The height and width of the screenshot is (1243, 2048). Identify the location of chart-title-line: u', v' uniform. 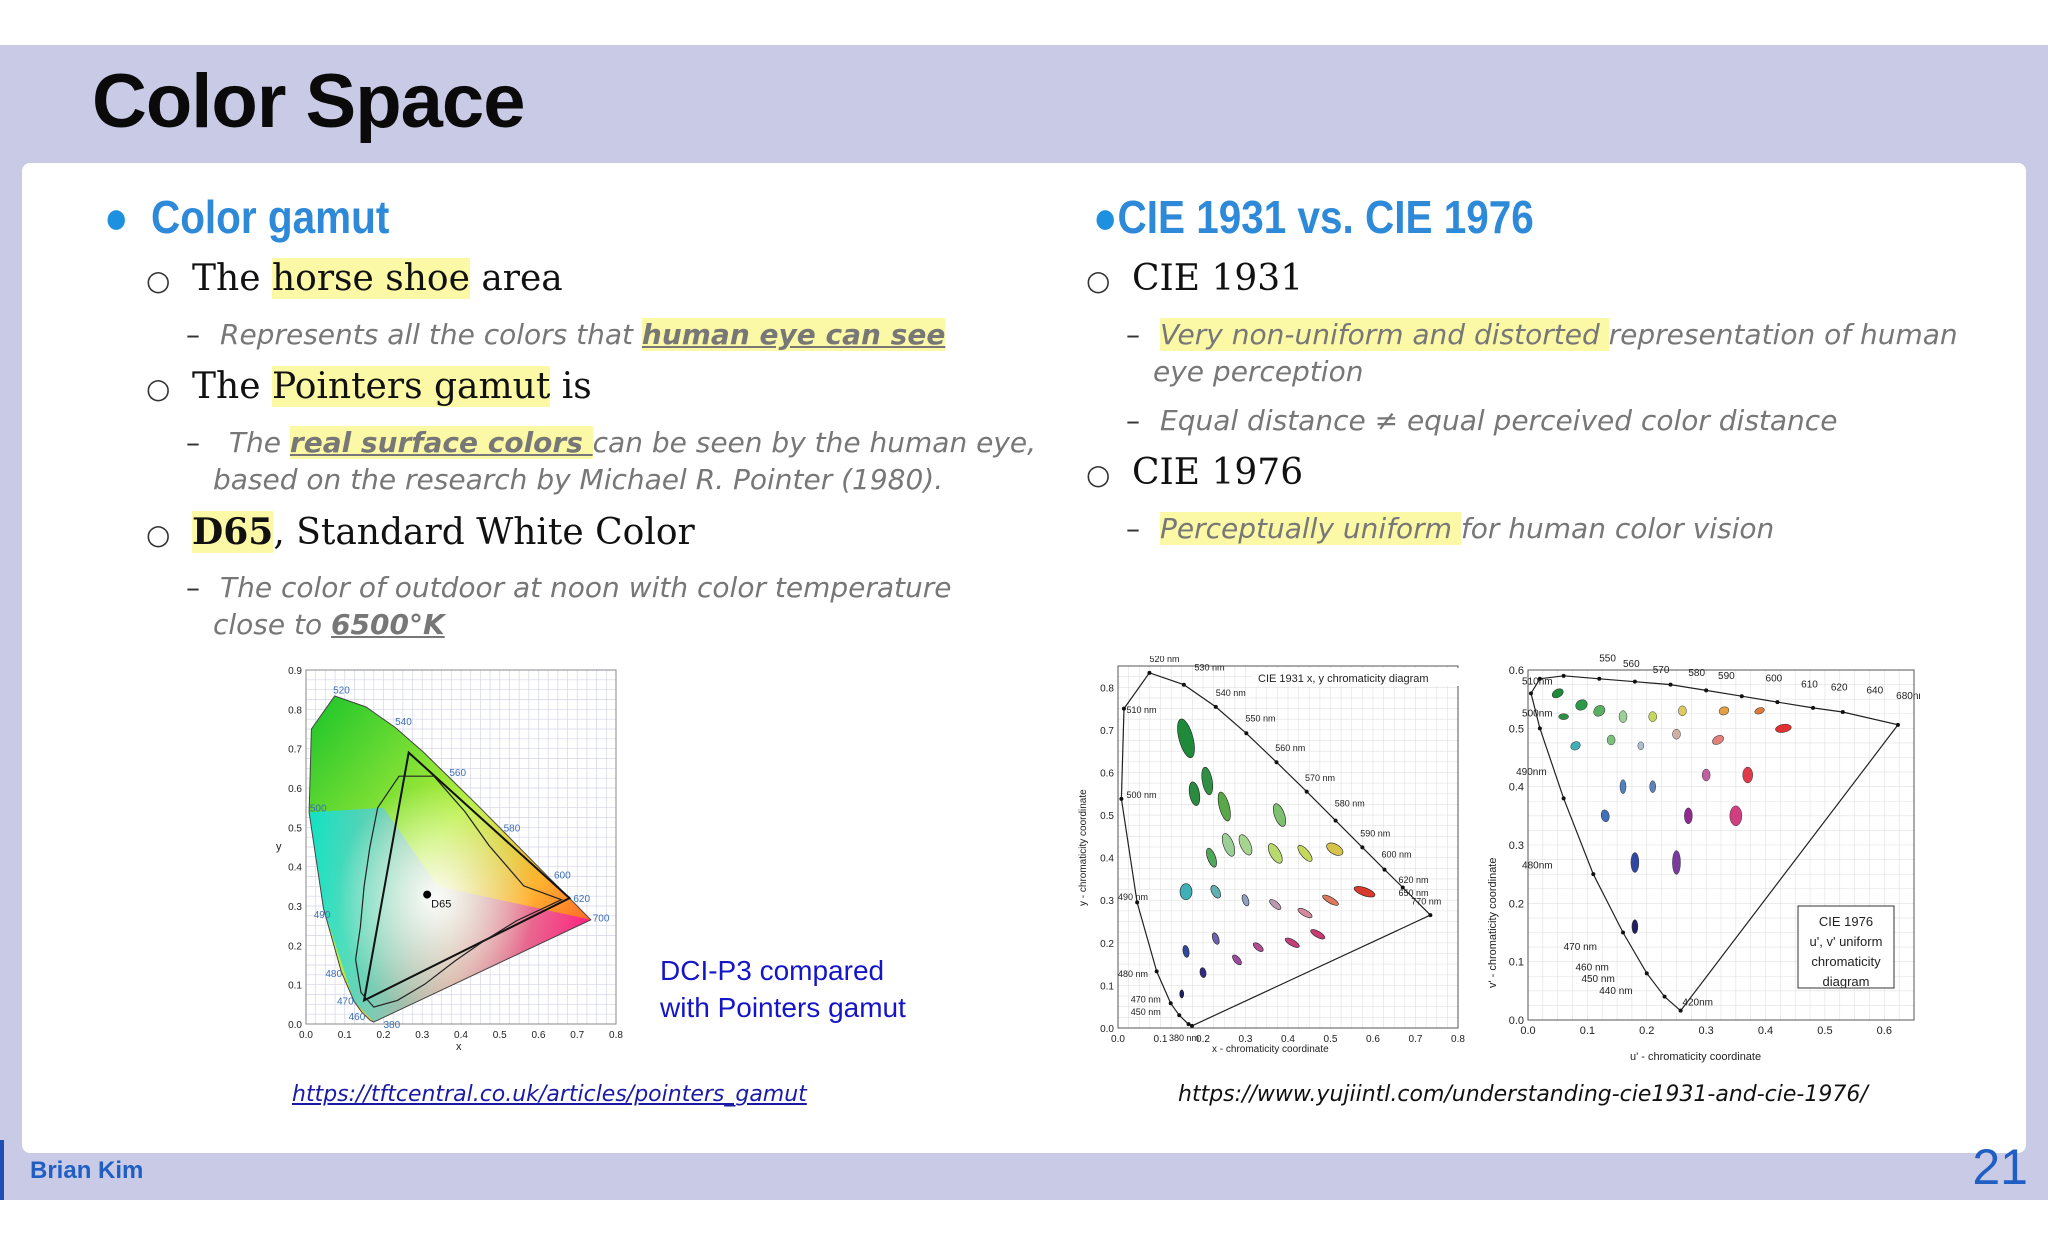
(1846, 941).